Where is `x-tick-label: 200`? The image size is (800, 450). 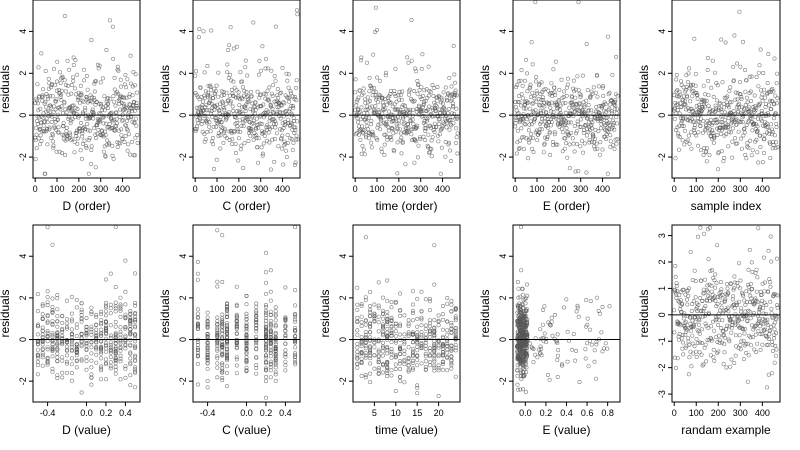 x-tick-label: 200 is located at coordinates (718, 189).